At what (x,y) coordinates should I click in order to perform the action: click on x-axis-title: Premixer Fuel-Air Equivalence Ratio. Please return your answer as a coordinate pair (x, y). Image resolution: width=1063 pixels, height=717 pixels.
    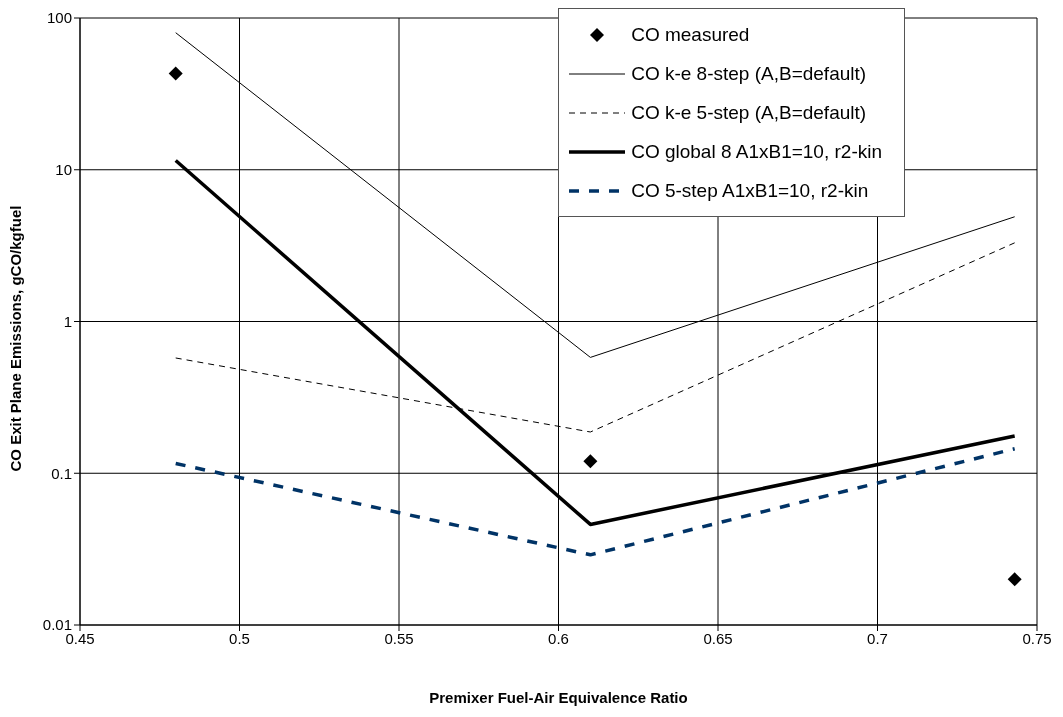
    Looking at the image, I should click on (558, 697).